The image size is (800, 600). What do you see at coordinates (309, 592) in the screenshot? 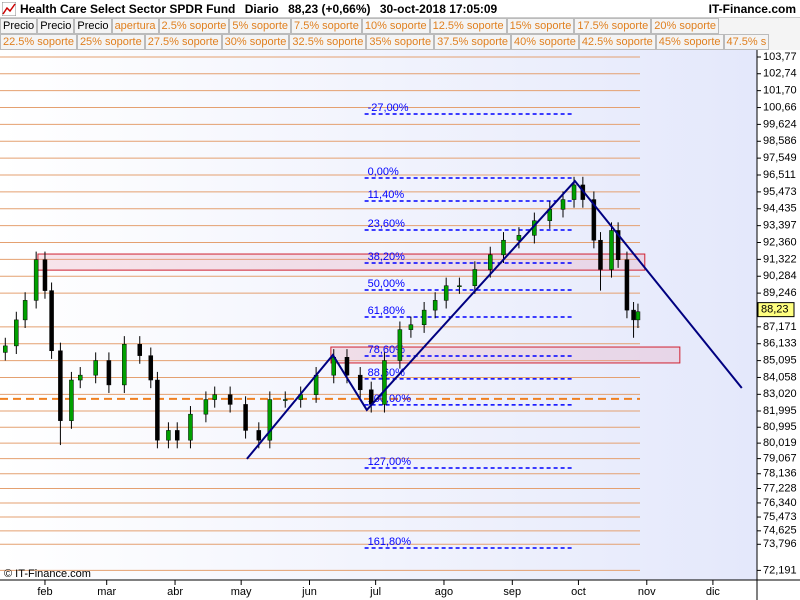
I see `x-tick-label: jun` at bounding box center [309, 592].